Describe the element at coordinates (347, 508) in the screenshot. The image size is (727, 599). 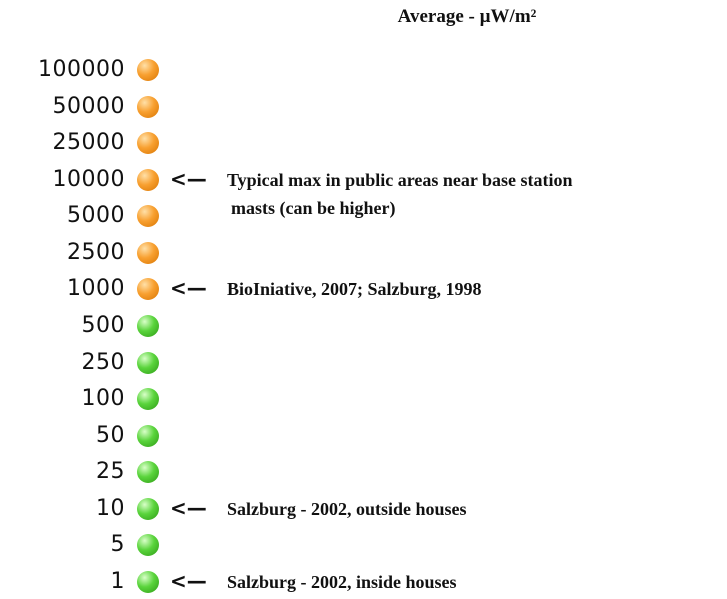
I see `annotation: Salzburg - 2002, outside houses` at that location.